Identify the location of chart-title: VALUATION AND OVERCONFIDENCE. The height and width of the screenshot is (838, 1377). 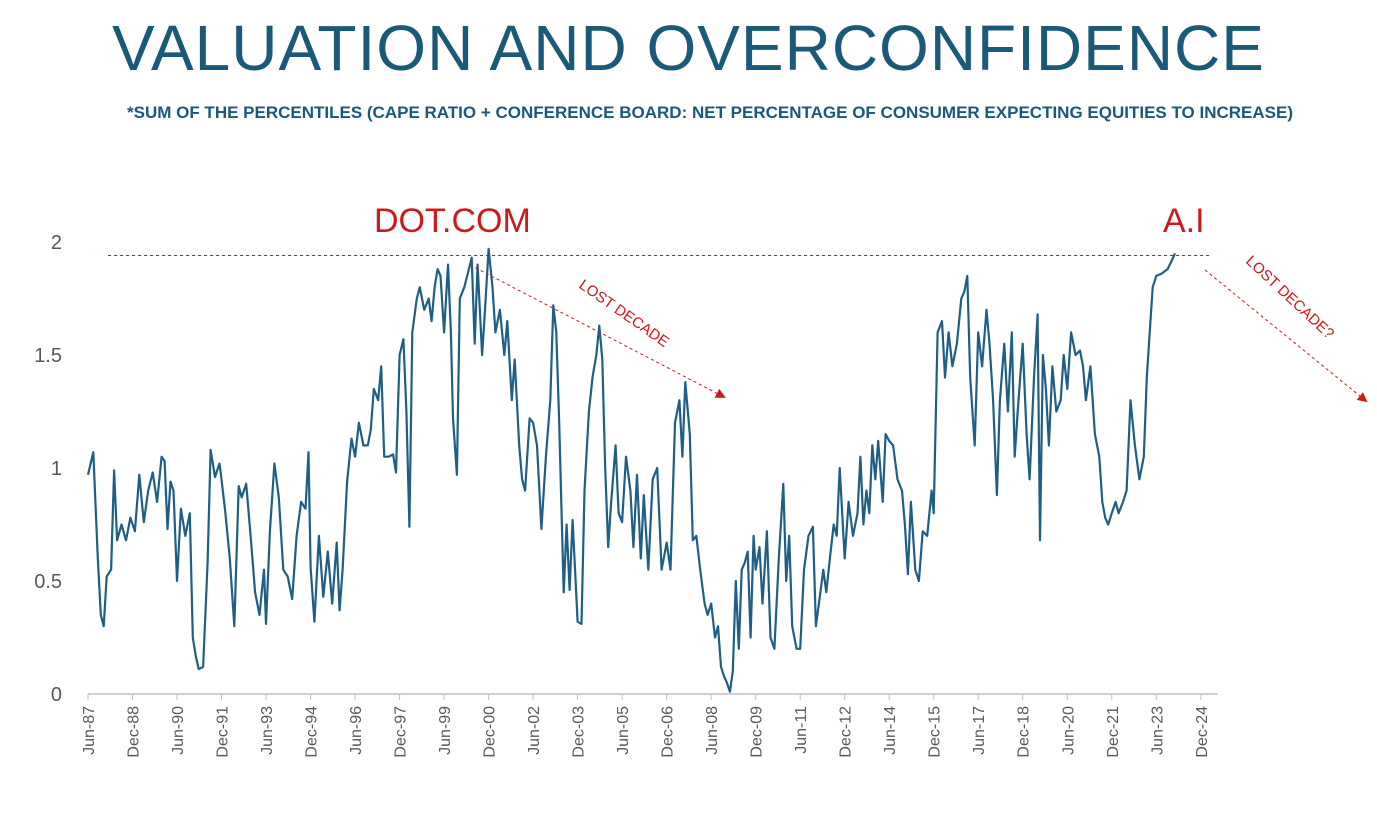
(688, 48).